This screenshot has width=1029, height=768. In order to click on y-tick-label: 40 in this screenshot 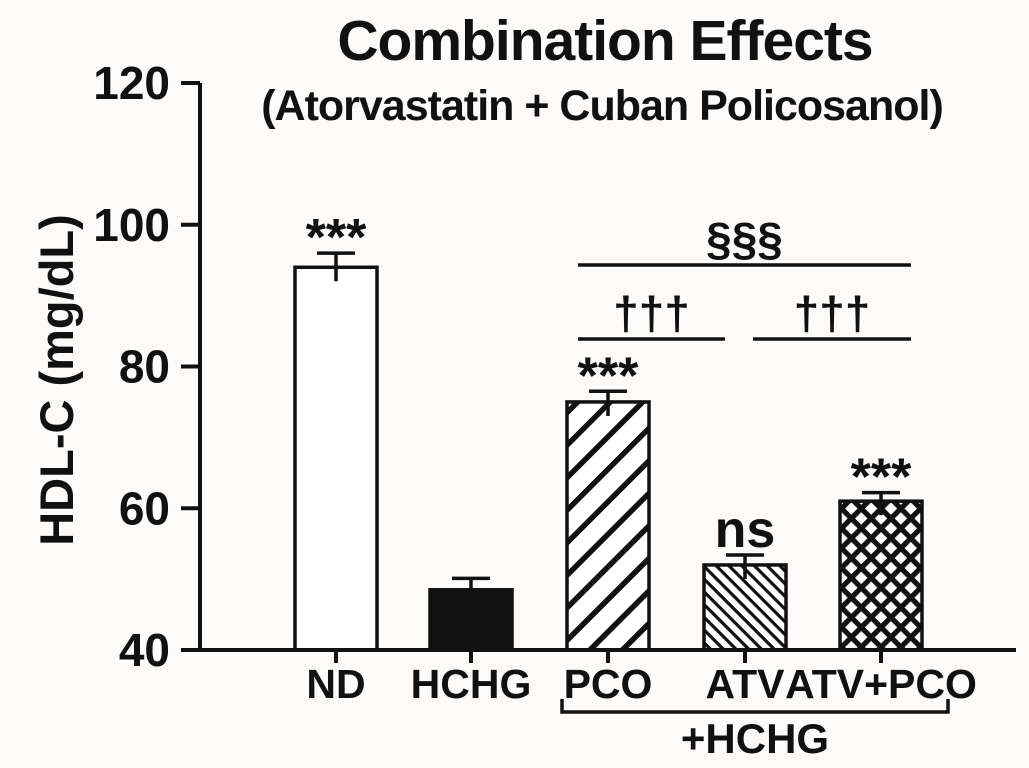, I will do `click(144, 650)`.